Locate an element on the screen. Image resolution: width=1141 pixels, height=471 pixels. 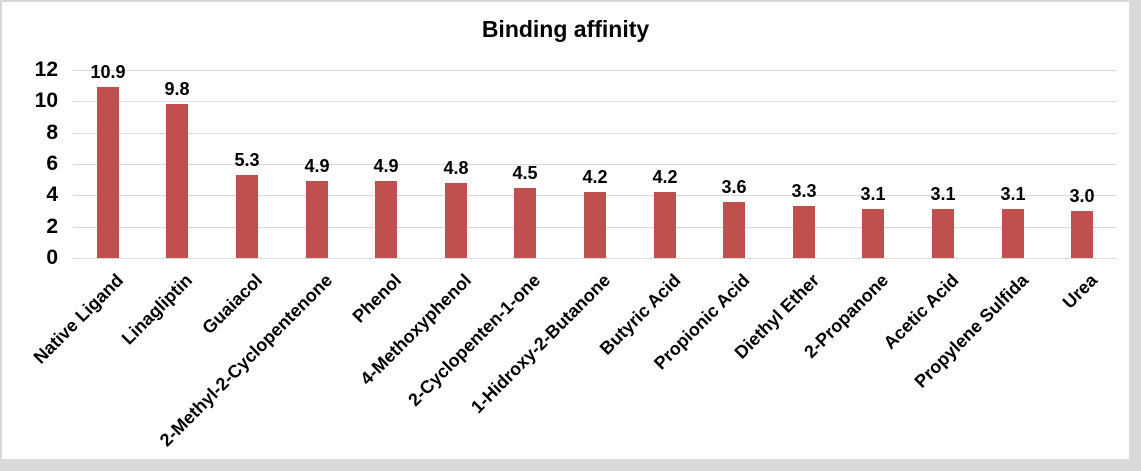
bar-value-label: 3.6 is located at coordinates (734, 187).